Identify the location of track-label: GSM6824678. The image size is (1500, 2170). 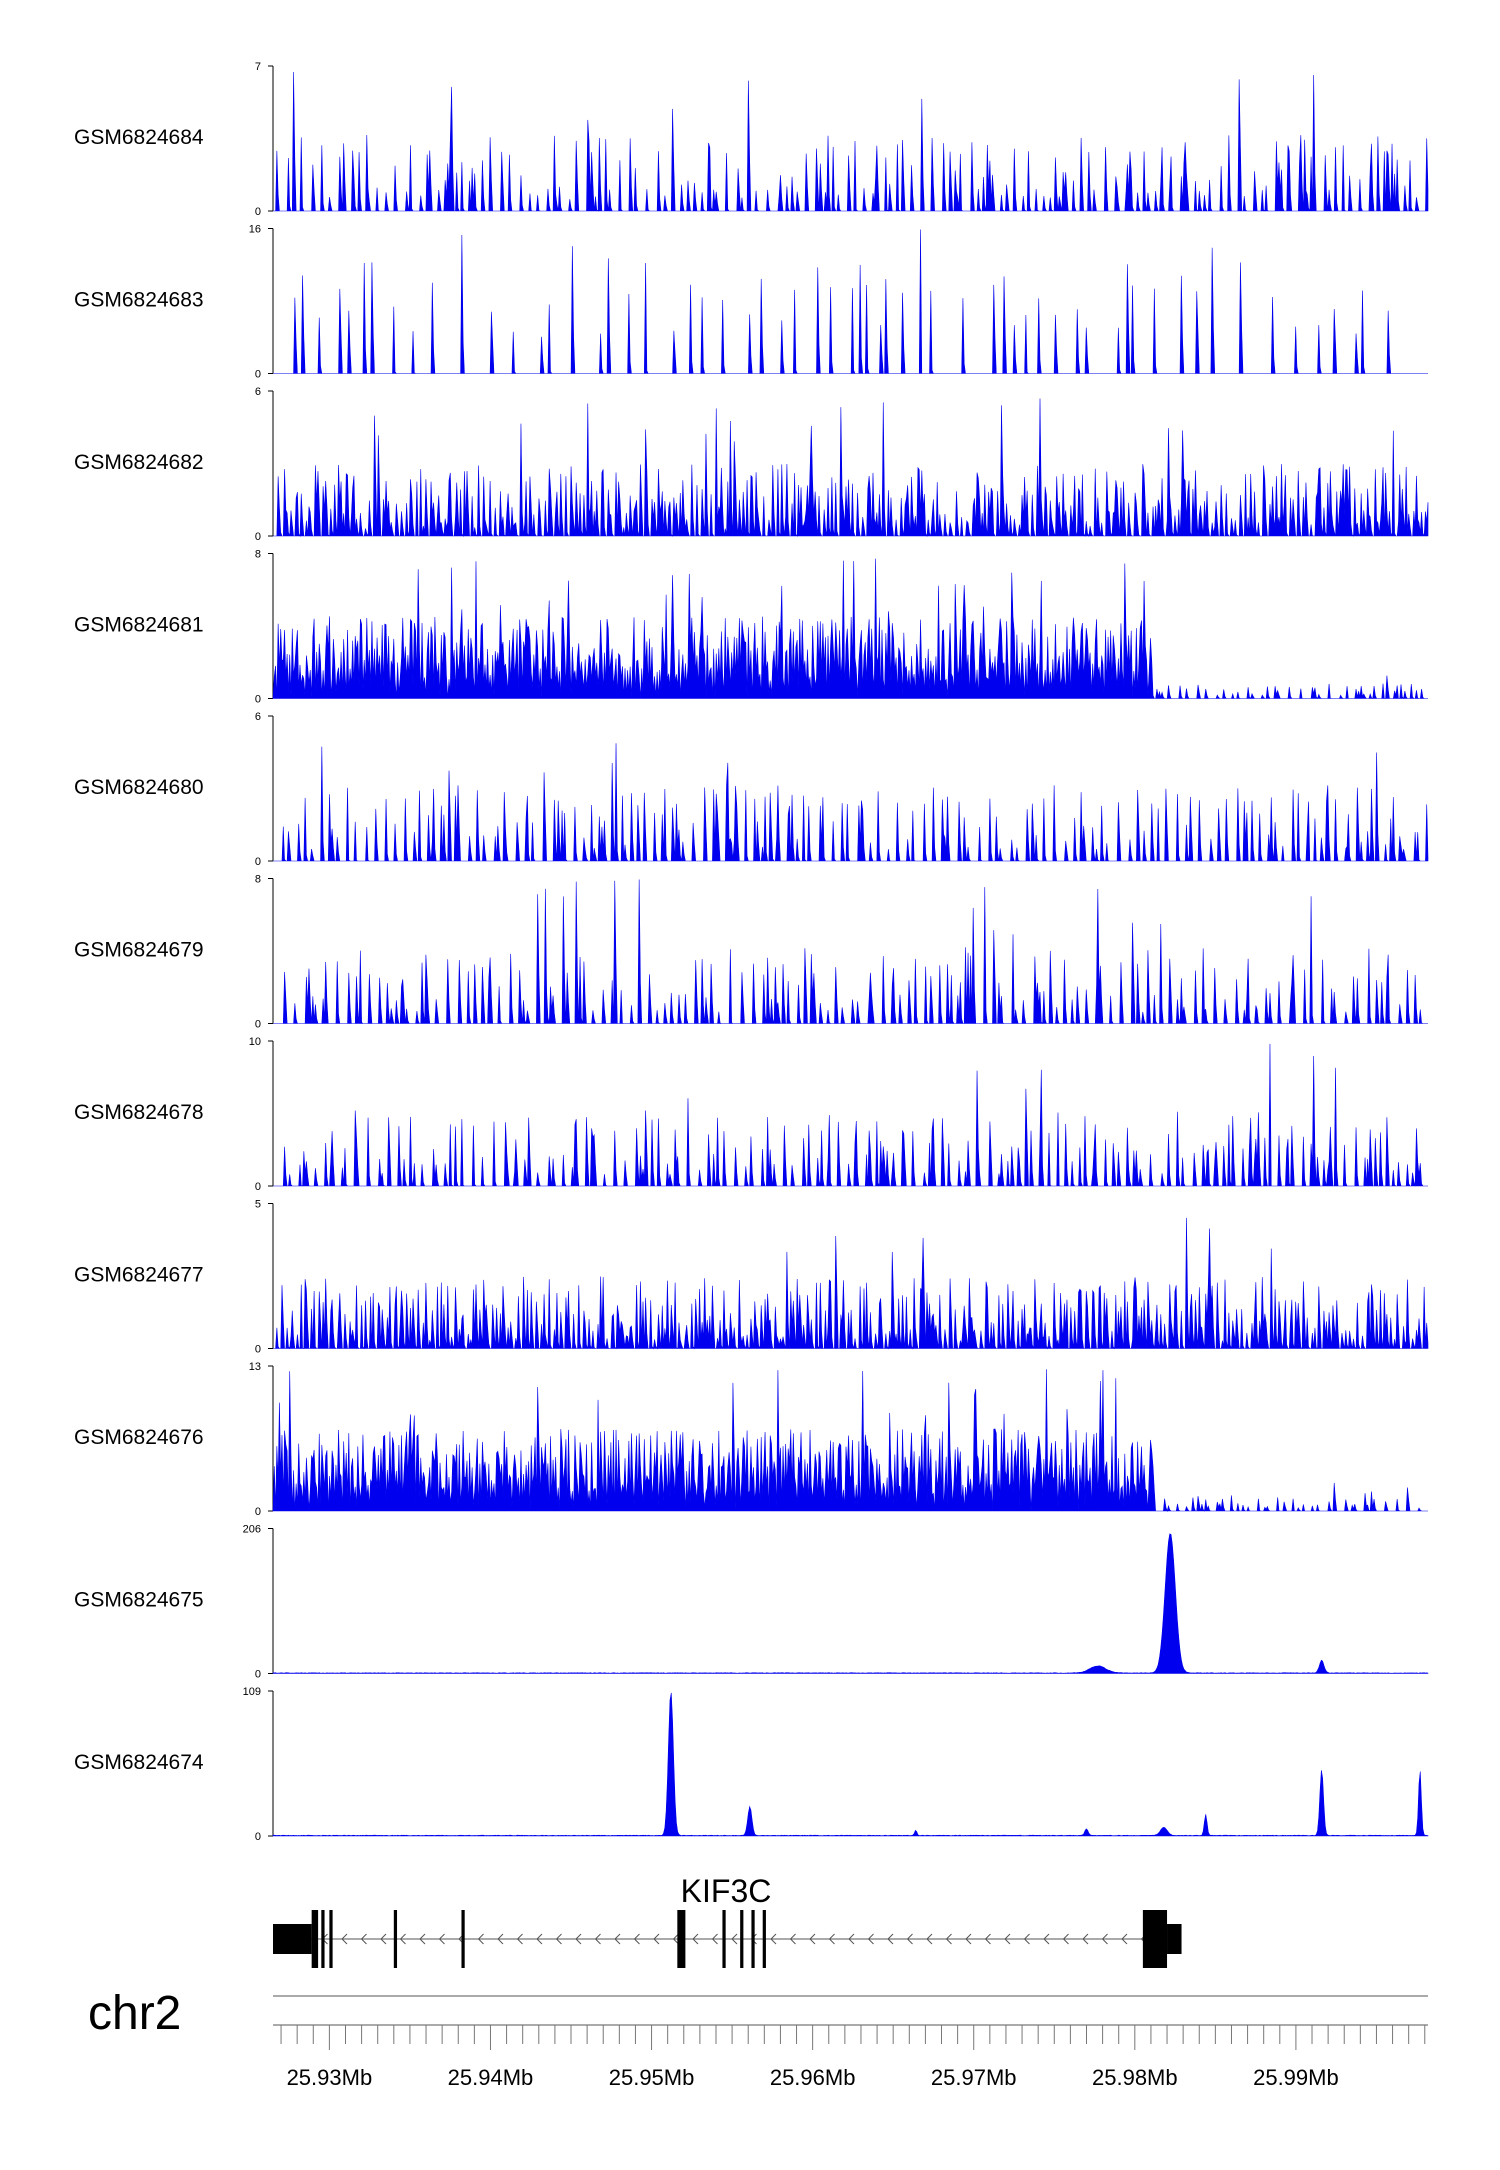
(139, 1112).